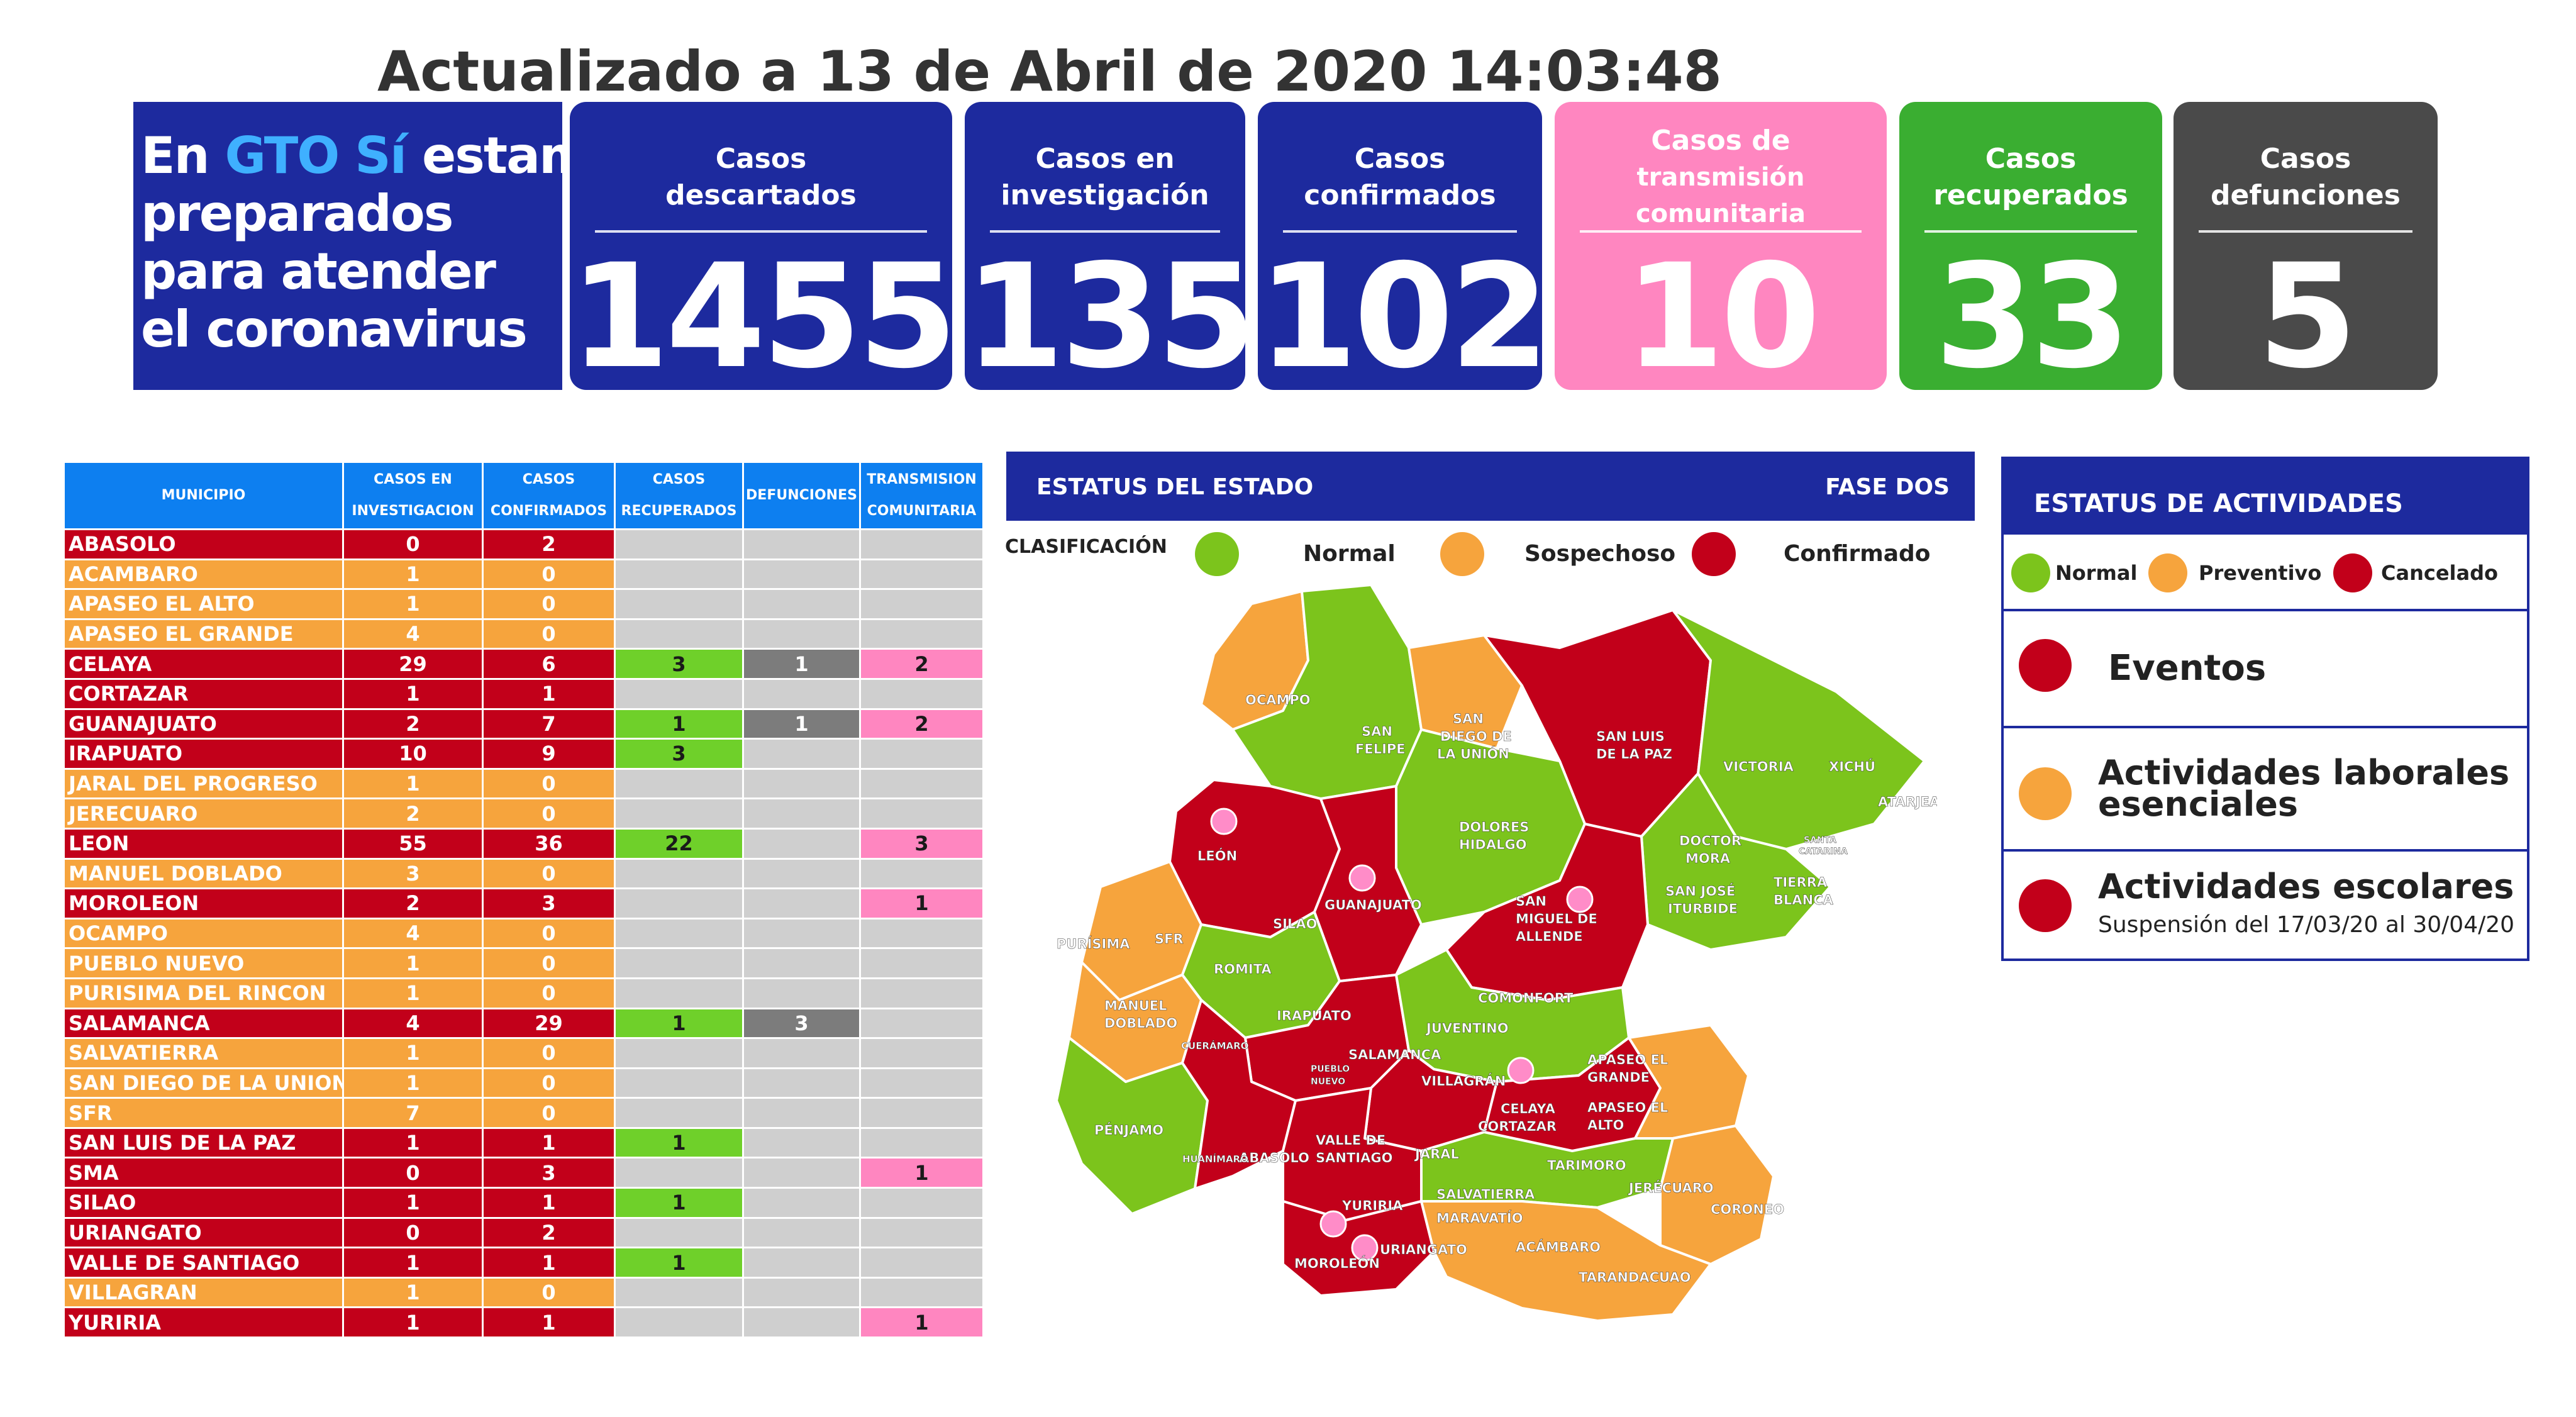  What do you see at coordinates (2096, 573) in the screenshot?
I see `legend-normal-label: Normal` at bounding box center [2096, 573].